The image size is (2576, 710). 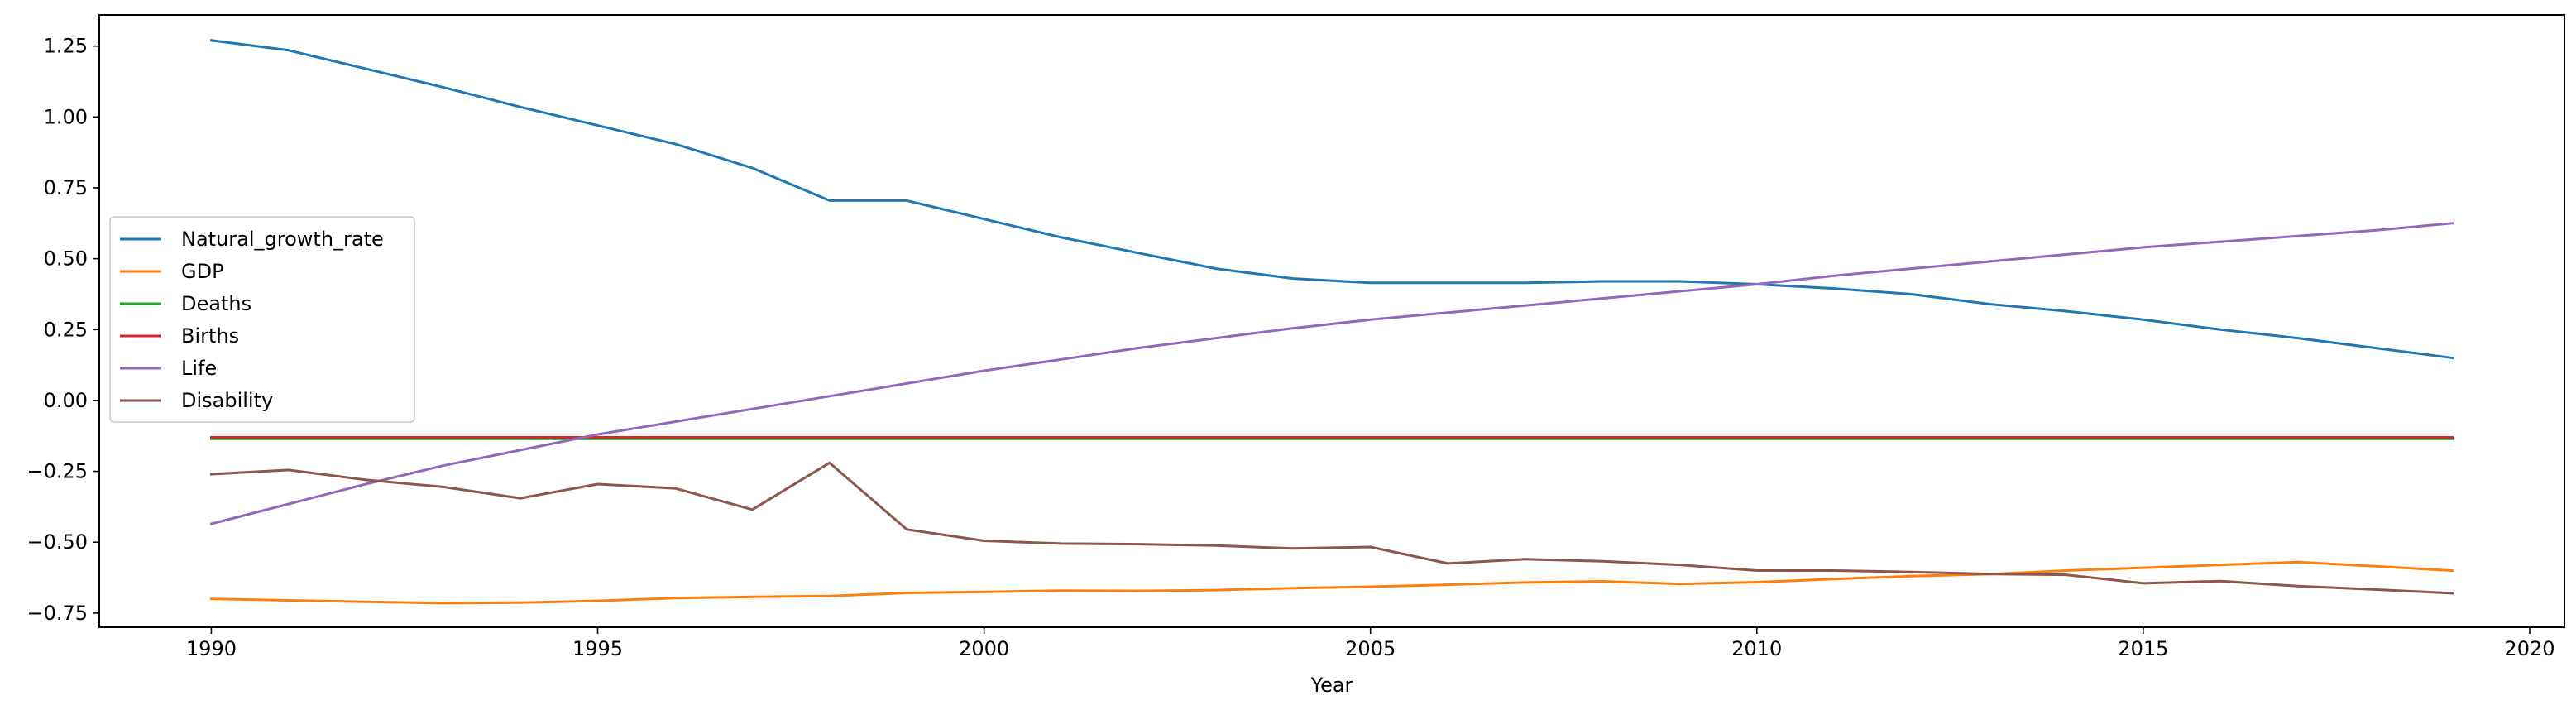 What do you see at coordinates (597, 648) in the screenshot?
I see `x-tick-label: 1995` at bounding box center [597, 648].